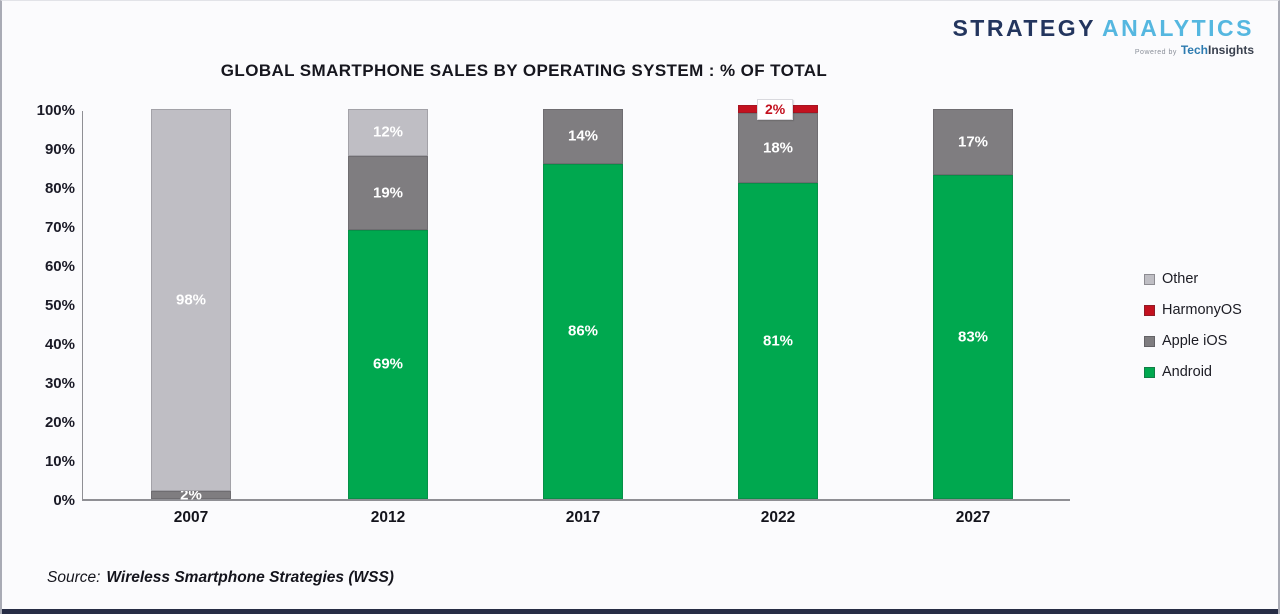 Image resolution: width=1280 pixels, height=614 pixels. I want to click on chart-legend: Other HarmonyOS Apple iOS Android, so click(1193, 329).